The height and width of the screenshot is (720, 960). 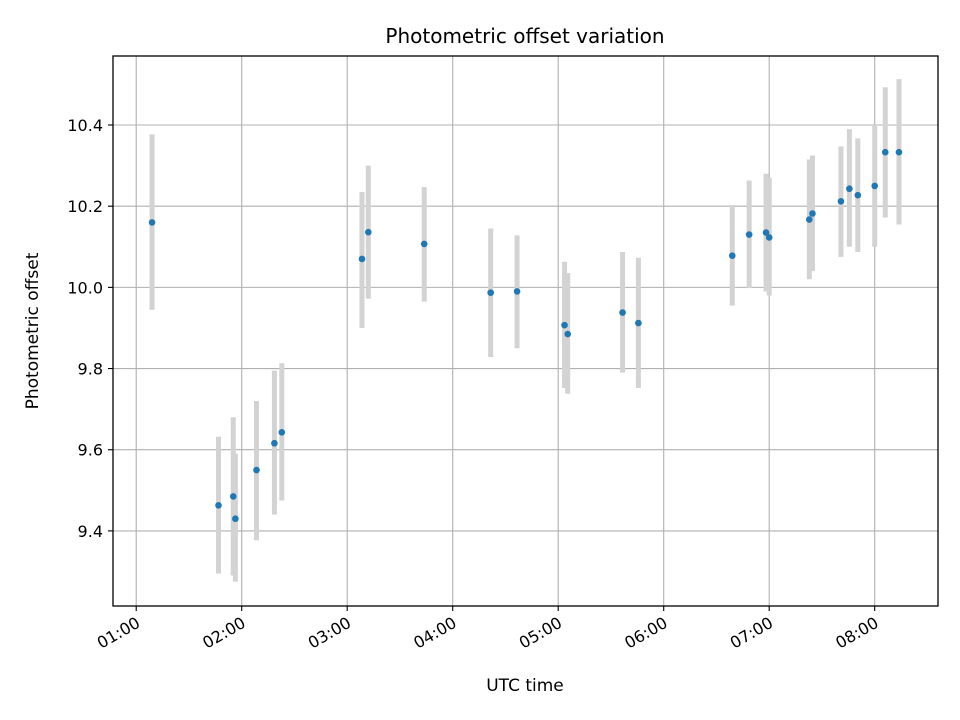 What do you see at coordinates (90, 531) in the screenshot?
I see `y-tick-label: 9.4` at bounding box center [90, 531].